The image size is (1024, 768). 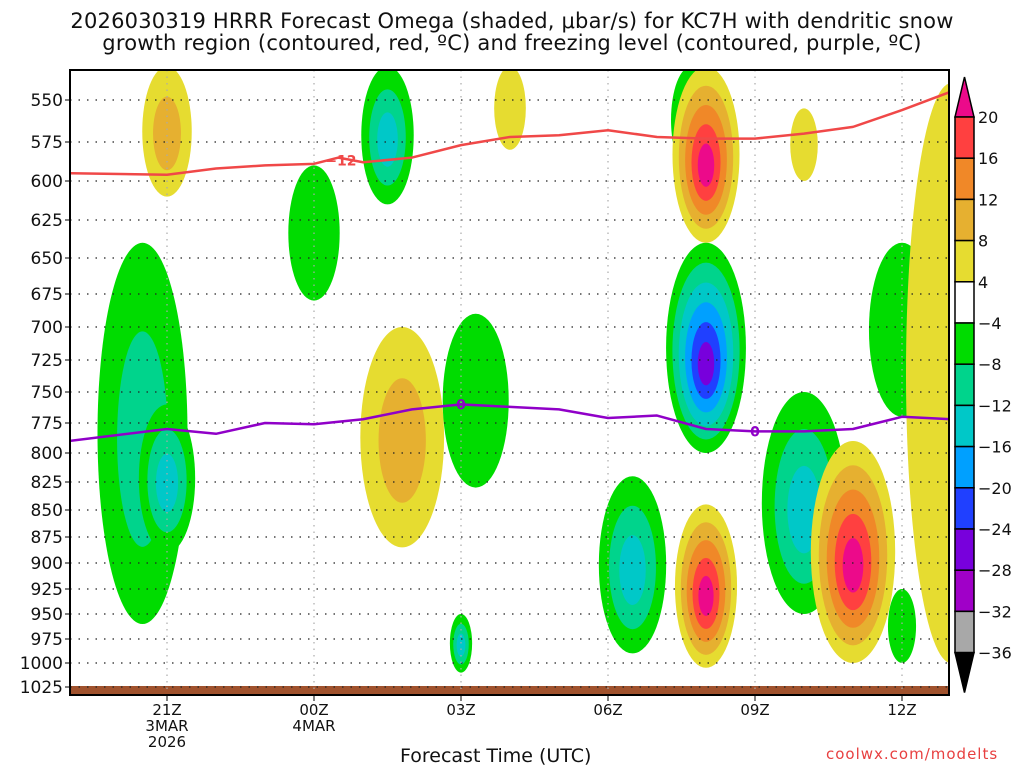 What do you see at coordinates (510, 690) in the screenshot?
I see `terrain-ground` at bounding box center [510, 690].